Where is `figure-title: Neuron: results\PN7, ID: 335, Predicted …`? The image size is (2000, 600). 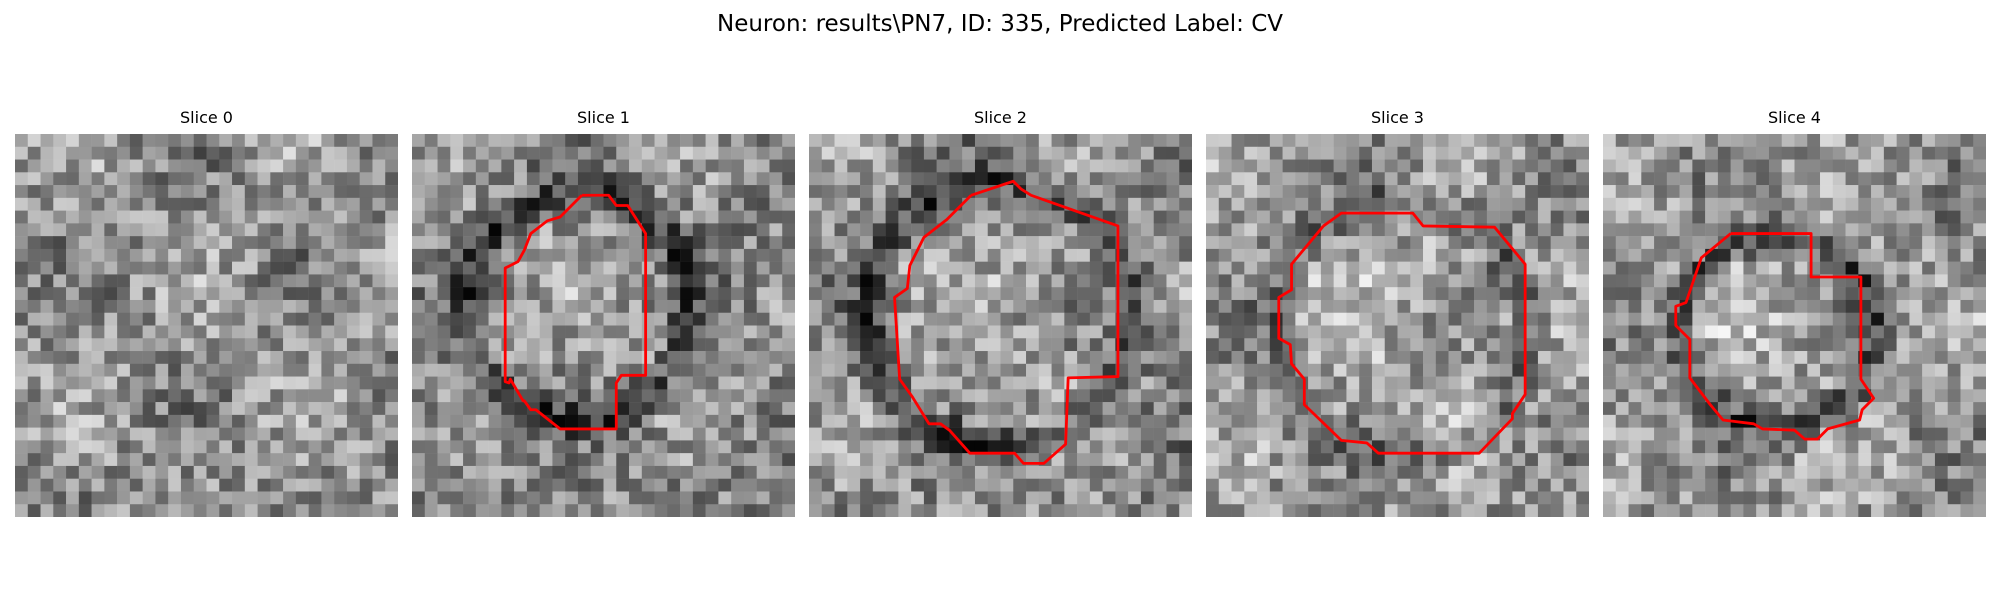 figure-title: Neuron: results\PN7, ID: 335, Predicted … is located at coordinates (1000, 24).